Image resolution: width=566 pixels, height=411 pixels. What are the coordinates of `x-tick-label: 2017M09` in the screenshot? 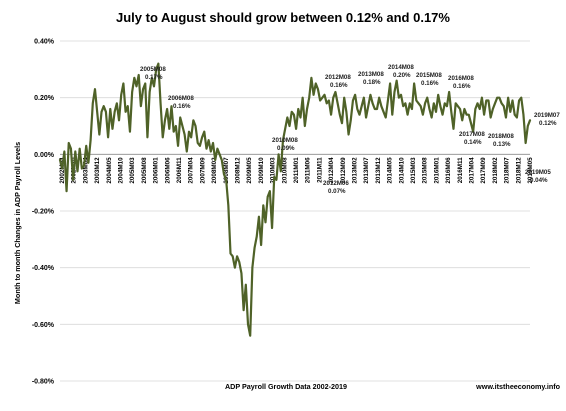 It's located at (483, 170).